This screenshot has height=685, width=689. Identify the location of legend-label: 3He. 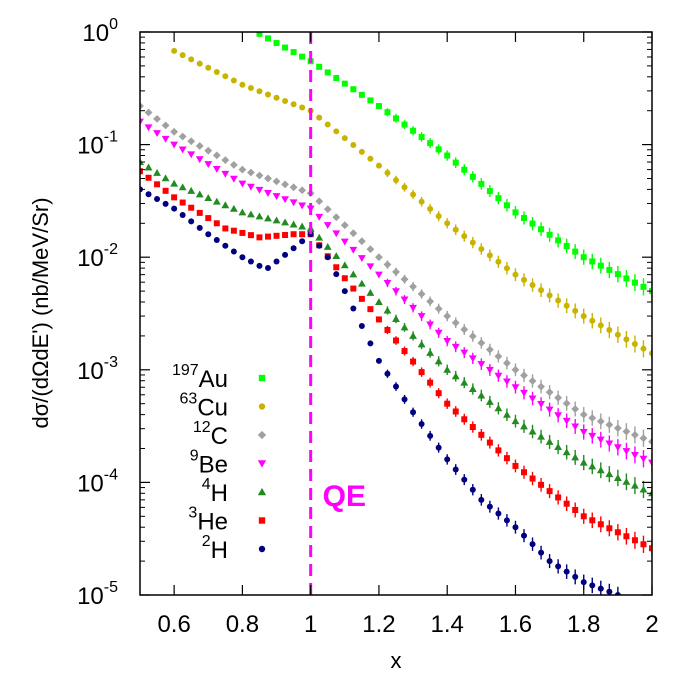
(208, 520).